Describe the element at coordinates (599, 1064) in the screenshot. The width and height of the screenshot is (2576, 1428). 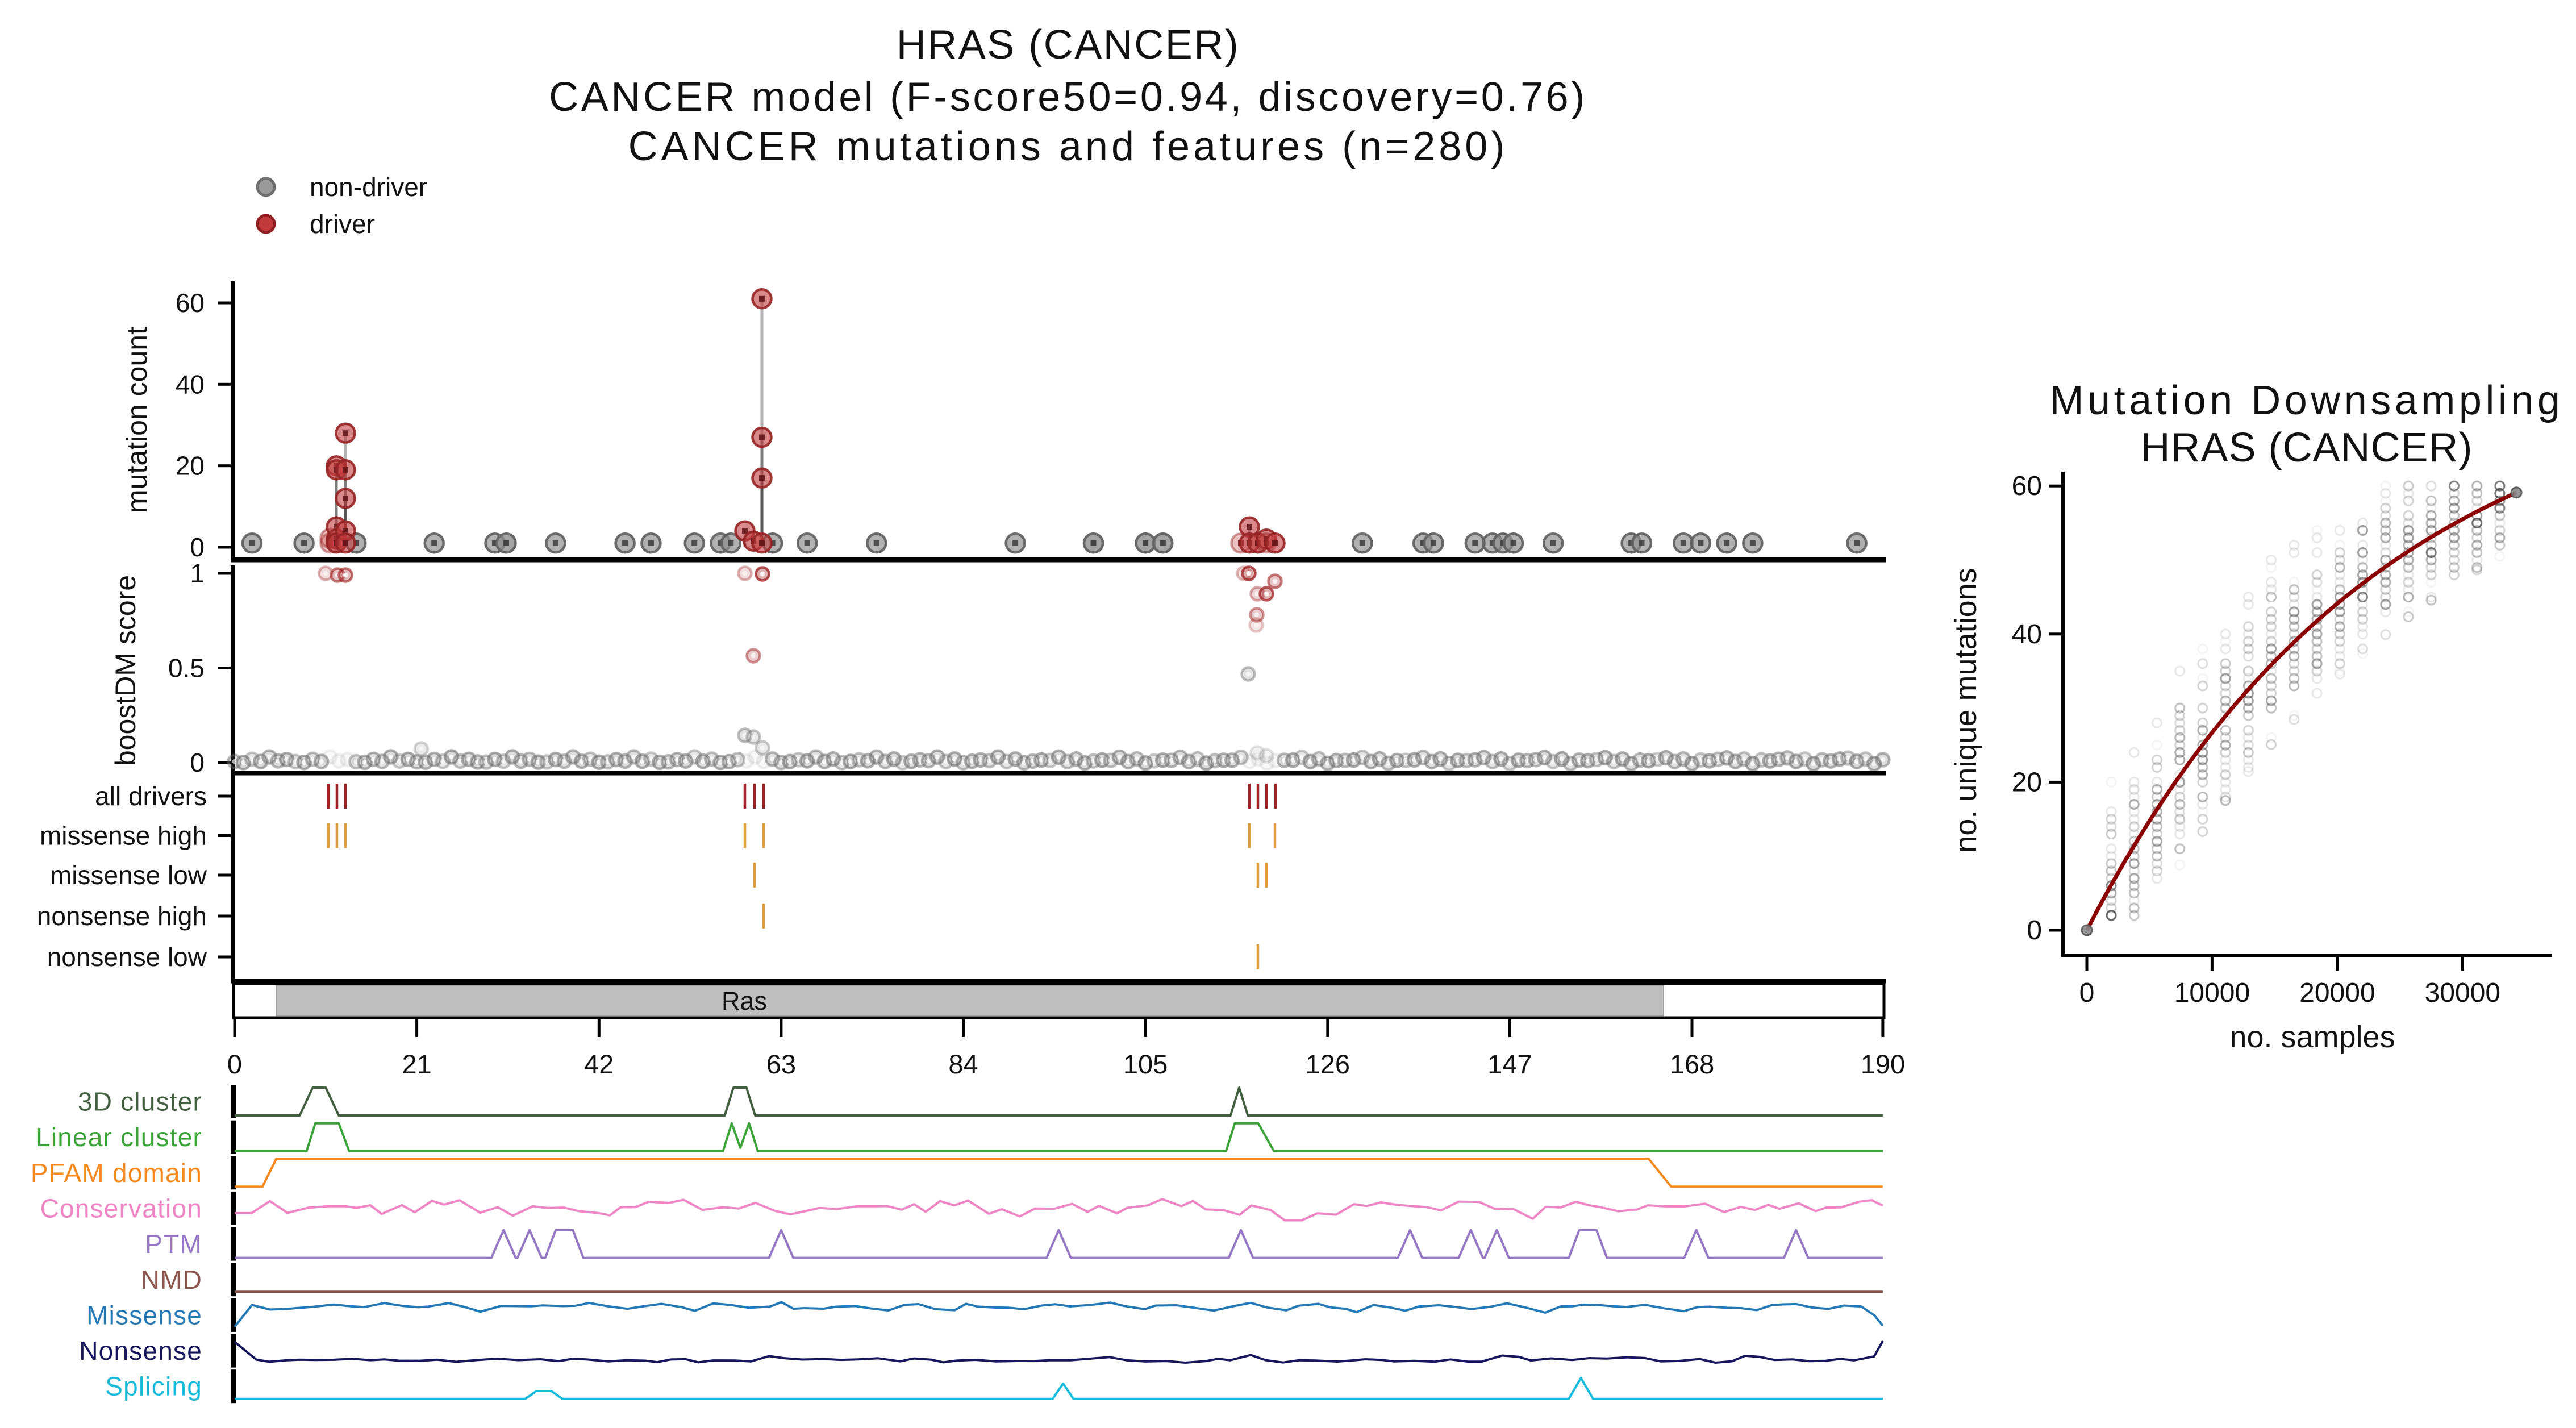
I see `svg-text: 42` at that location.